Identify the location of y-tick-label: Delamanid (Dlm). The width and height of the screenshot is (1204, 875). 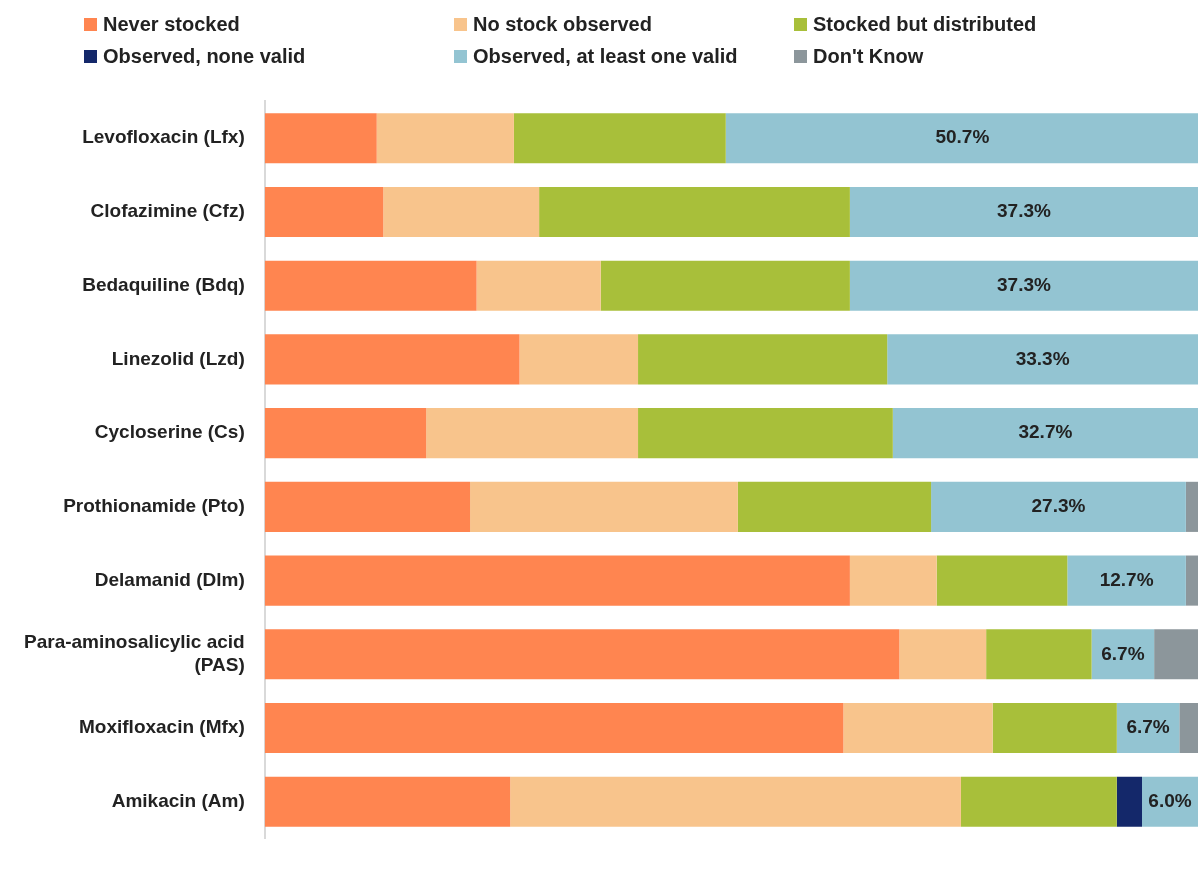
(169, 579).